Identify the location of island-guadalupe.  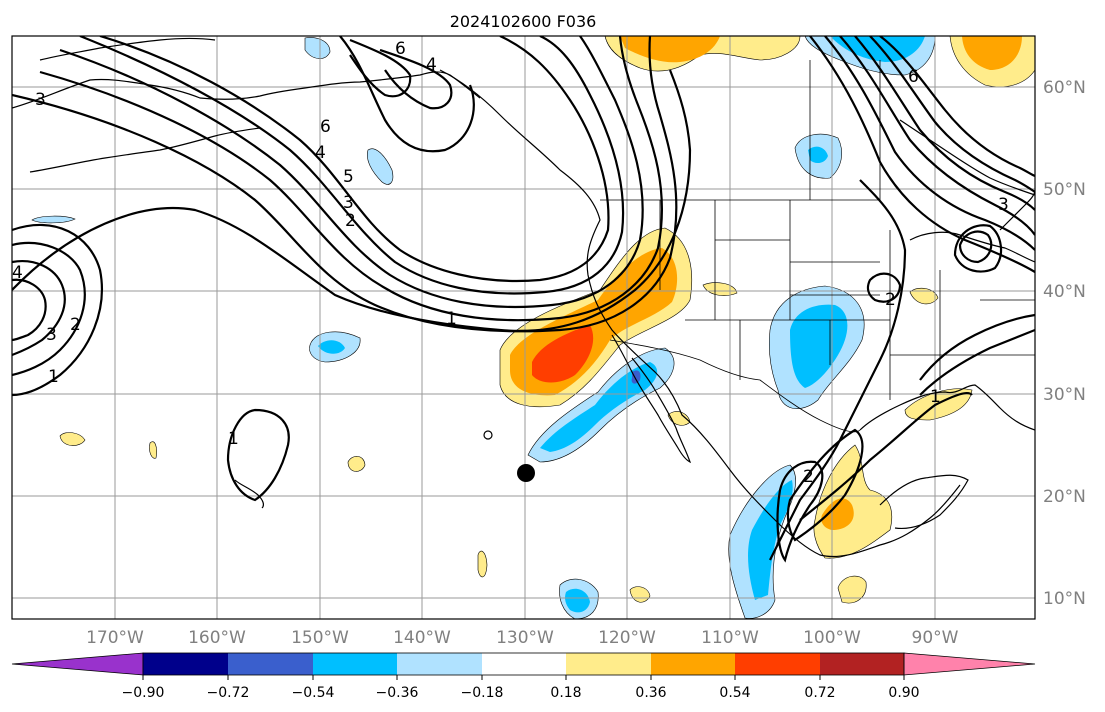
(488, 435).